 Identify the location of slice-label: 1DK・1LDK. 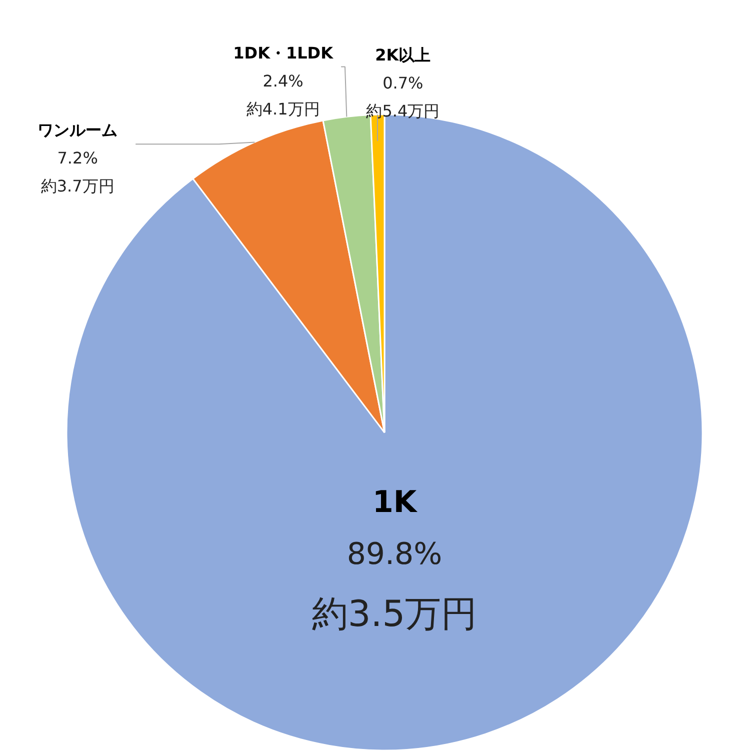
(283, 52).